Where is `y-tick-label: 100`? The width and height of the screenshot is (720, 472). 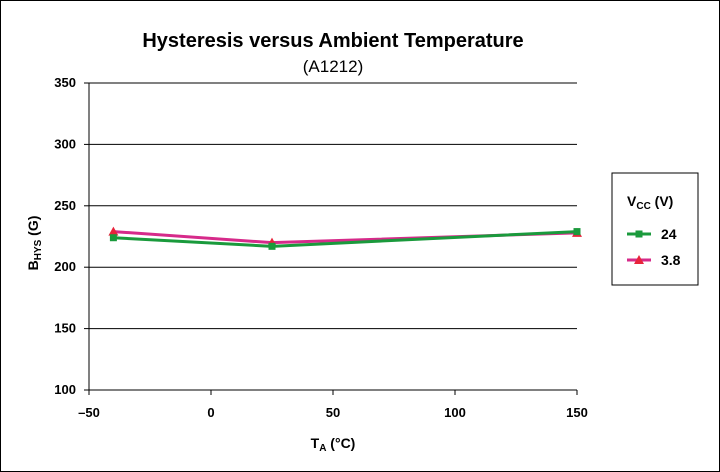 y-tick-label: 100 is located at coordinates (65, 389).